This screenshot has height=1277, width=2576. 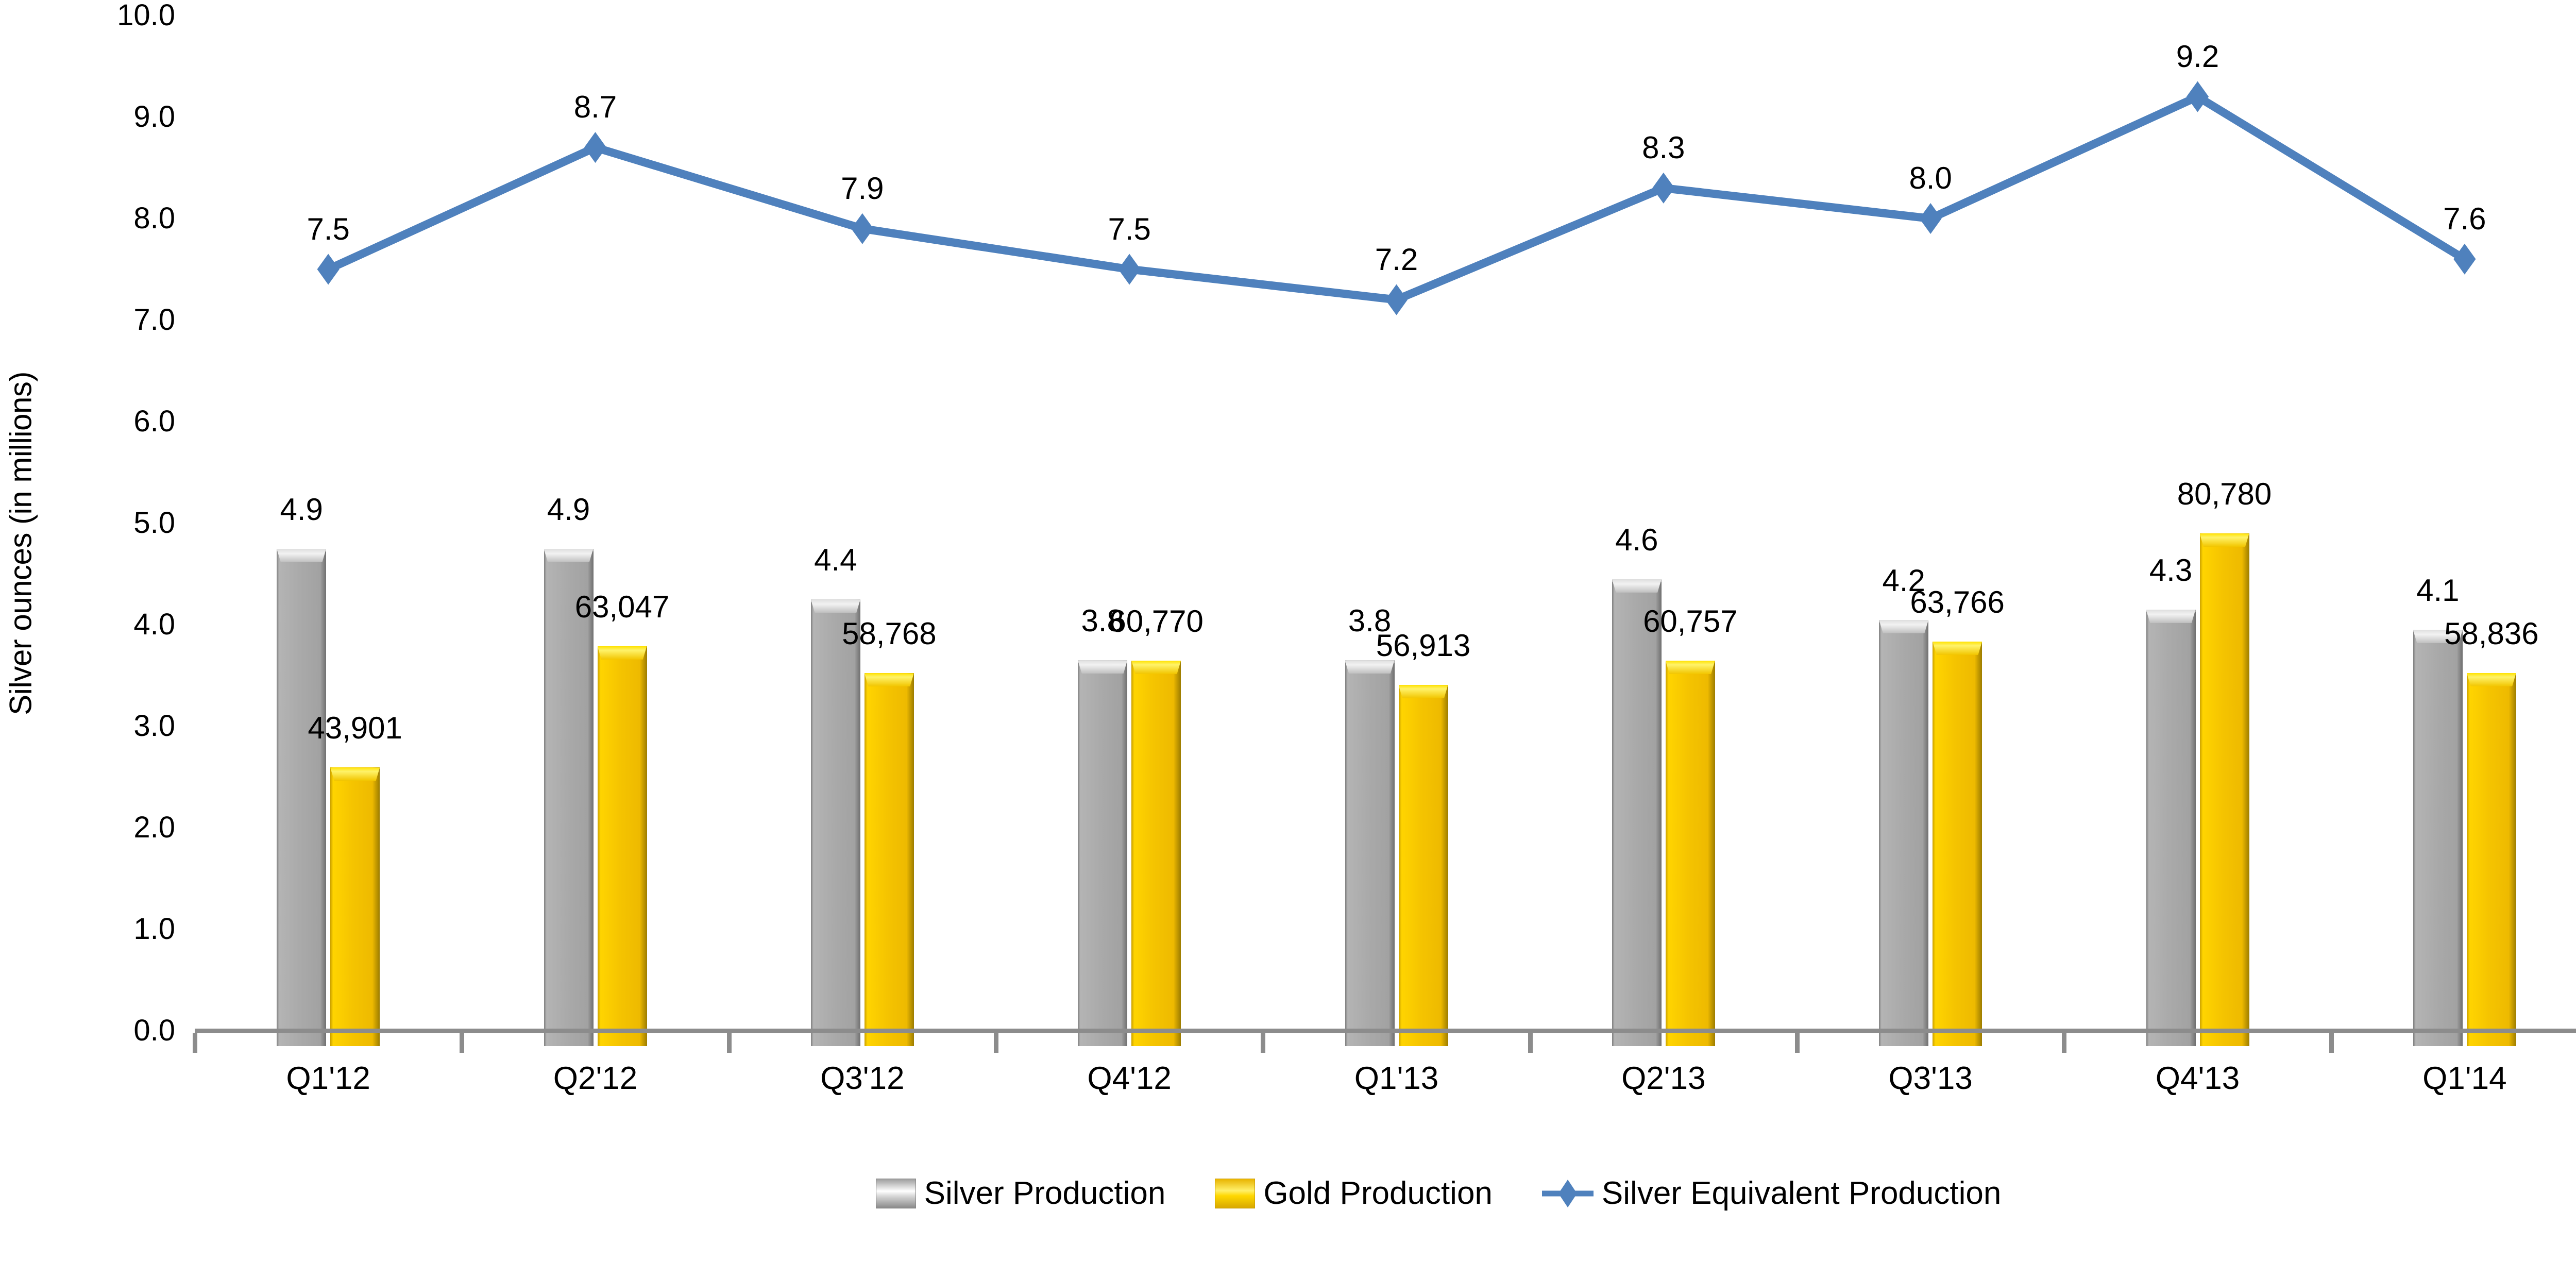 What do you see at coordinates (895, 1193) in the screenshot?
I see `silver-bar-swatch` at bounding box center [895, 1193].